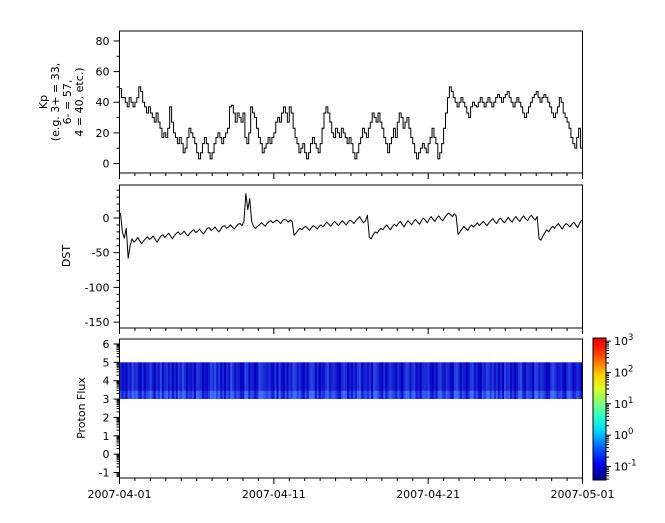  Describe the element at coordinates (106, 417) in the screenshot. I see `proton-flux-panel-ytick-label: 2` at that location.